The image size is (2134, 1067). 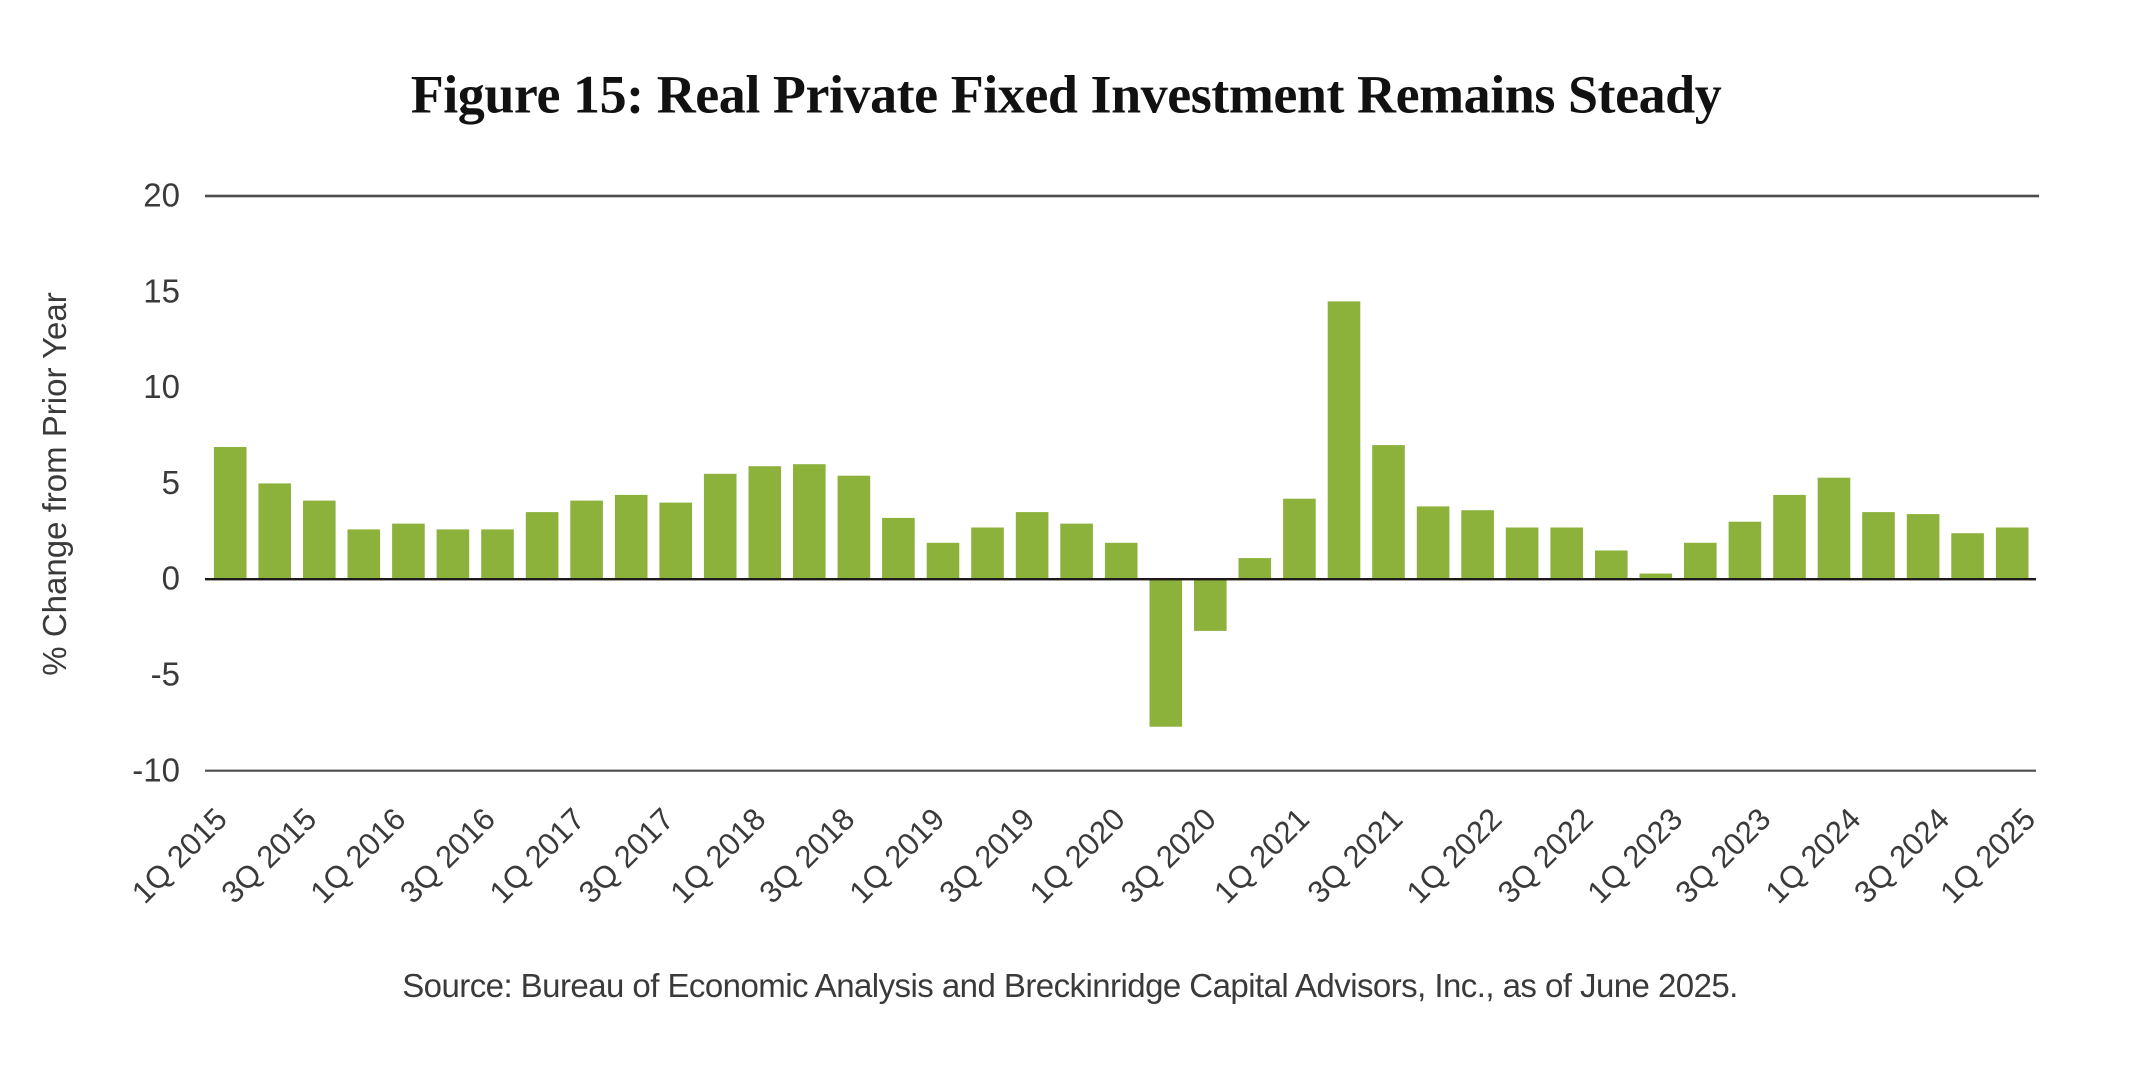 What do you see at coordinates (1634, 855) in the screenshot?
I see `svg-text: 1Q 2023` at bounding box center [1634, 855].